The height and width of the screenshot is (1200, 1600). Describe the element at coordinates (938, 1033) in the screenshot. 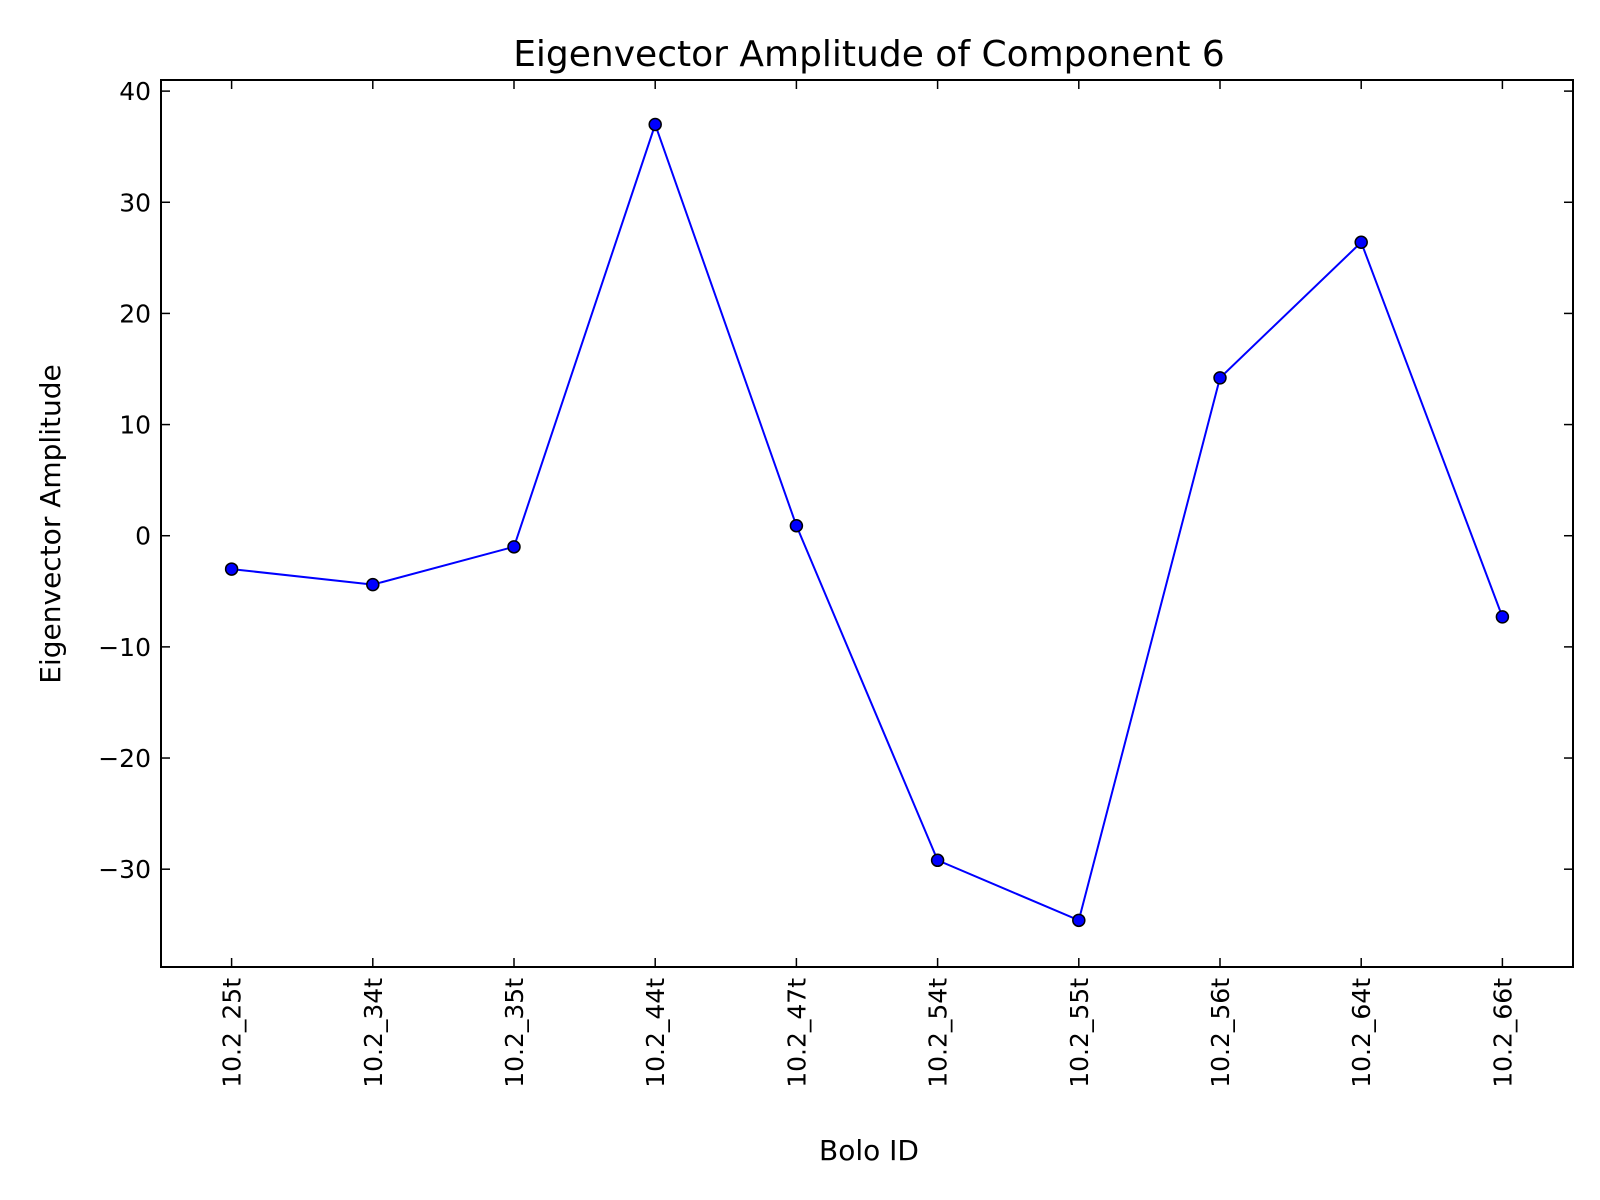

I see `x-tick-label: 10.2_54t` at that location.